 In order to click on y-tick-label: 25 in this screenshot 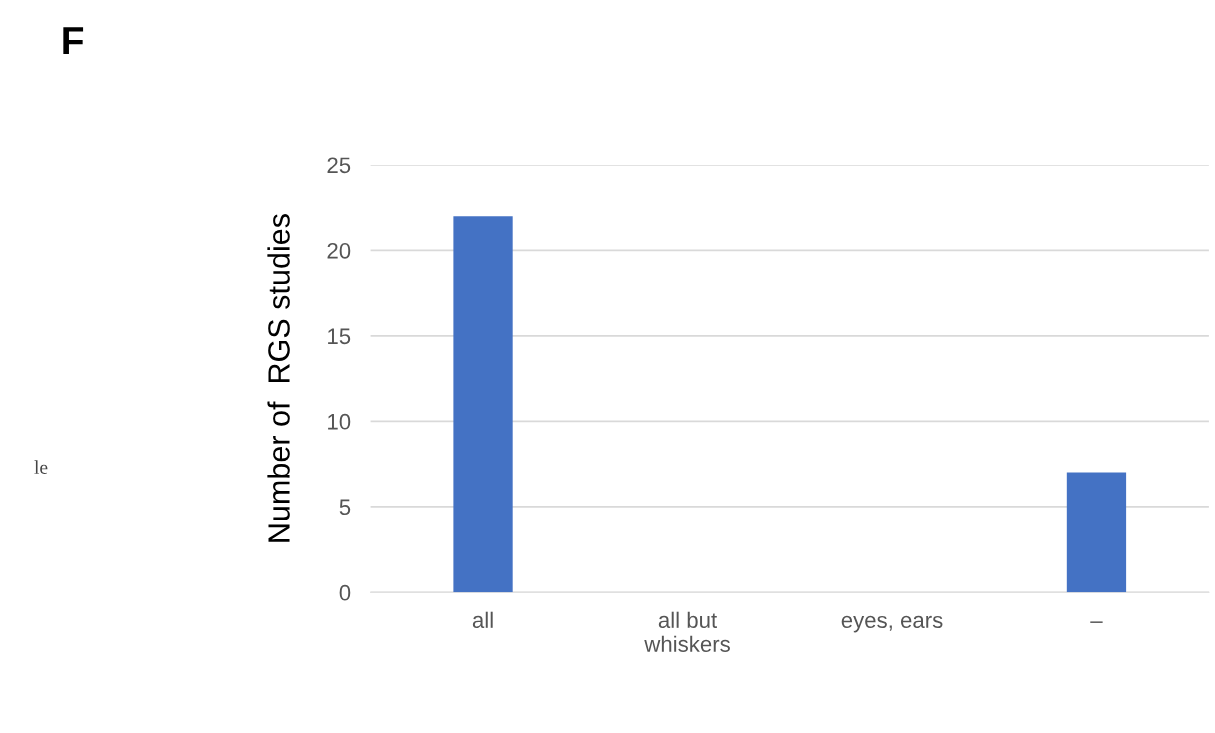, I will do `click(339, 165)`.